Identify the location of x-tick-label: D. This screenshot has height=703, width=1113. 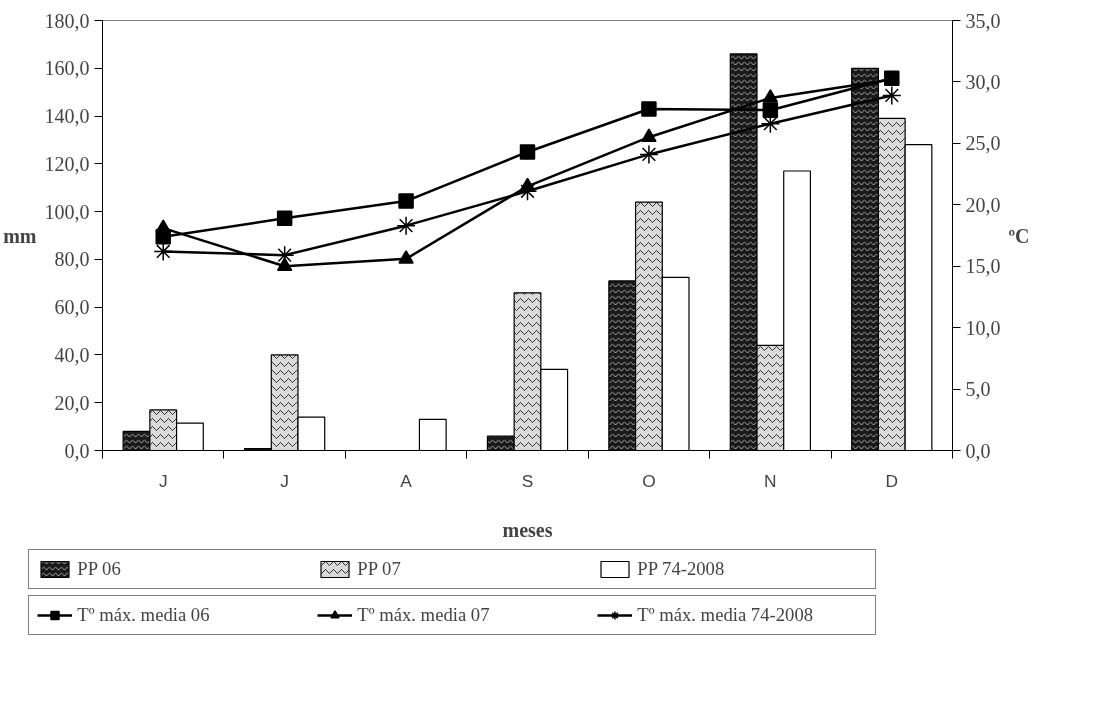
(892, 480).